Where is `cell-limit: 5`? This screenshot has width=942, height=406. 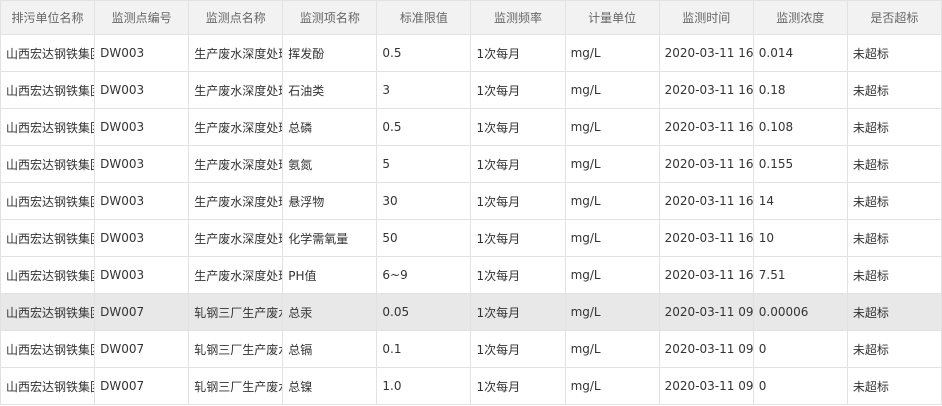 cell-limit: 5 is located at coordinates (424, 164).